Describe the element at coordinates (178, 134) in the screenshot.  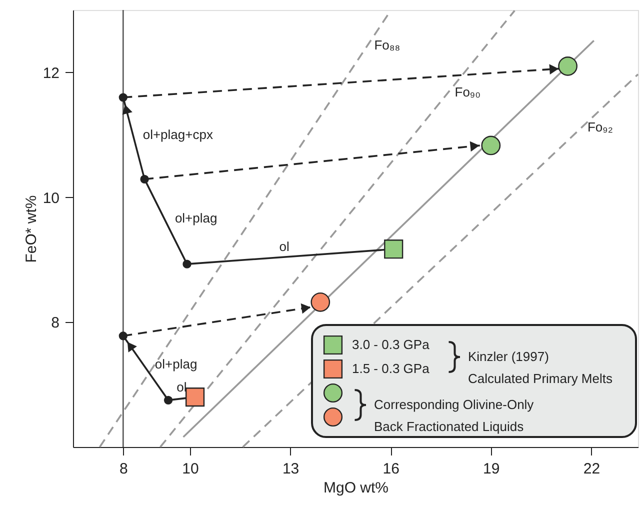
I see `annotation: ol+plag+cpx` at that location.